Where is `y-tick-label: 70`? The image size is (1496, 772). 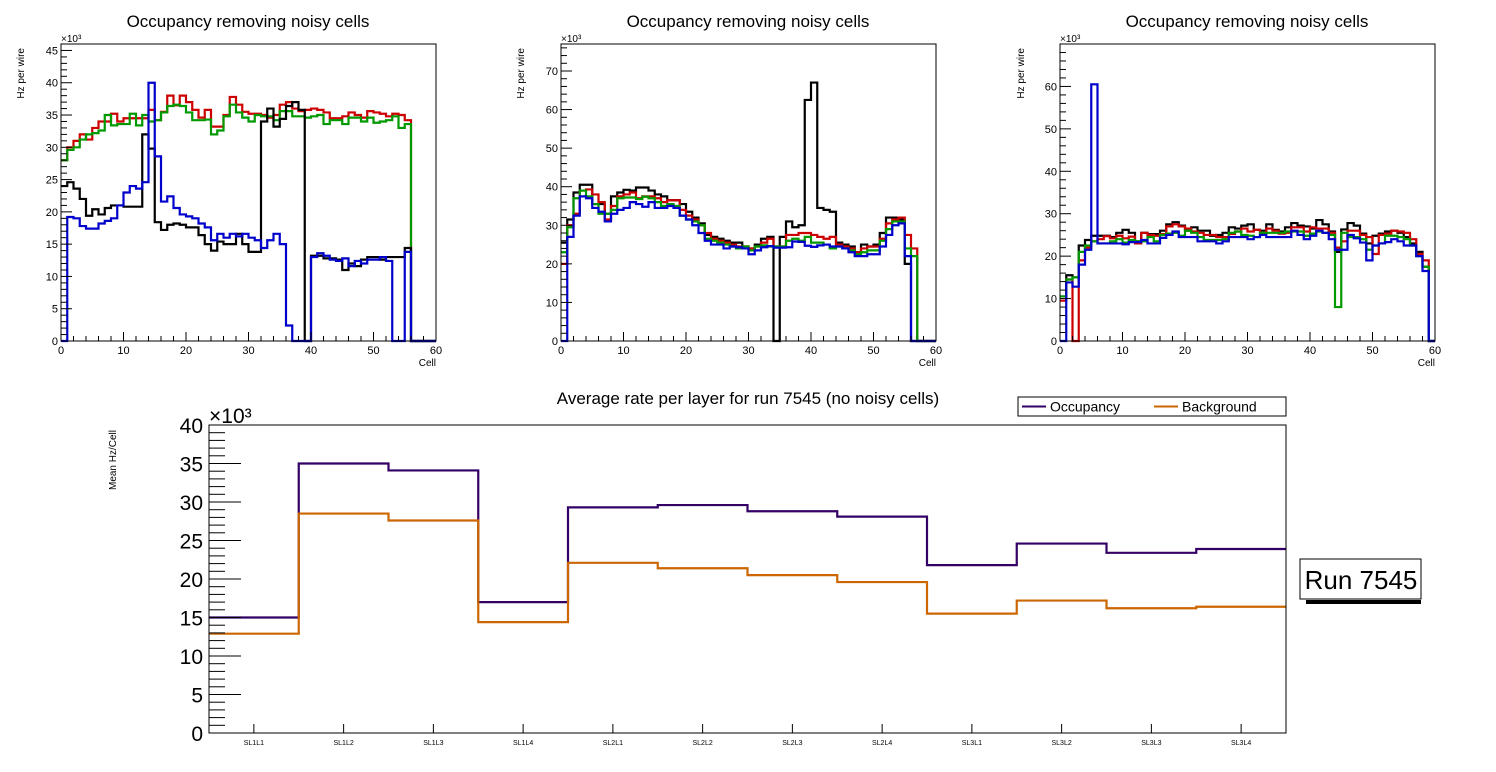
y-tick-label: 70 is located at coordinates (552, 72).